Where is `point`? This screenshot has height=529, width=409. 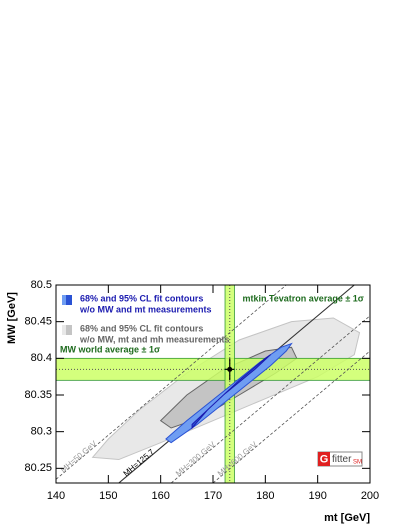 point is located at coordinates (230, 369).